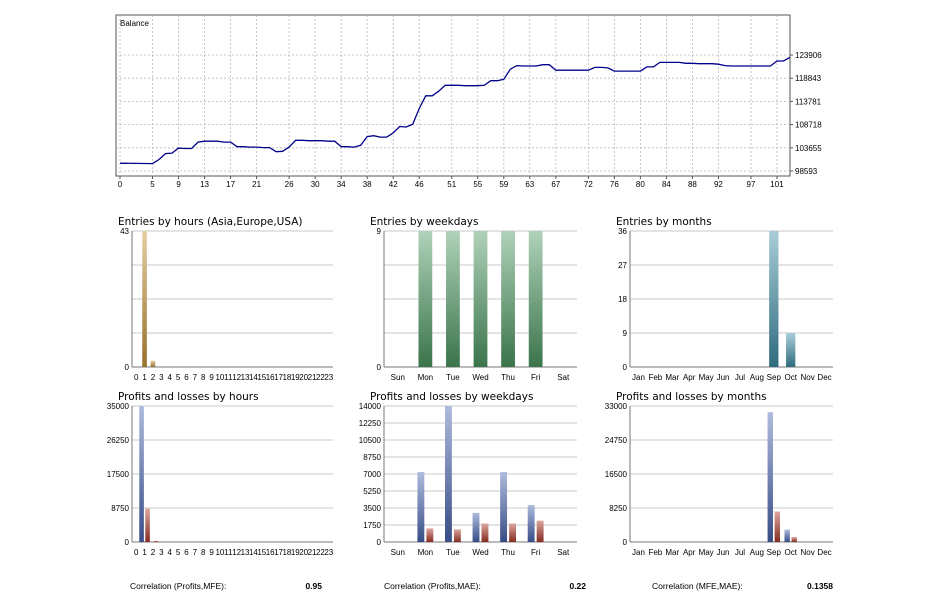 The height and width of the screenshot is (600, 942). Describe the element at coordinates (622, 299) in the screenshot. I see `y-tick-label: 18` at that location.